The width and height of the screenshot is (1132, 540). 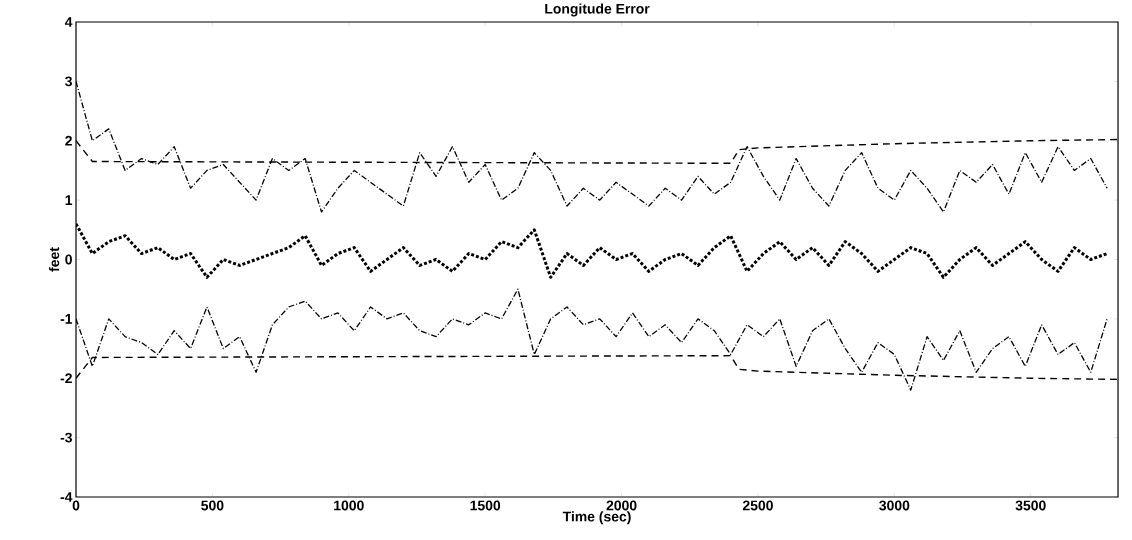 What do you see at coordinates (66, 319) in the screenshot?
I see `y-tick-label: -1` at bounding box center [66, 319].